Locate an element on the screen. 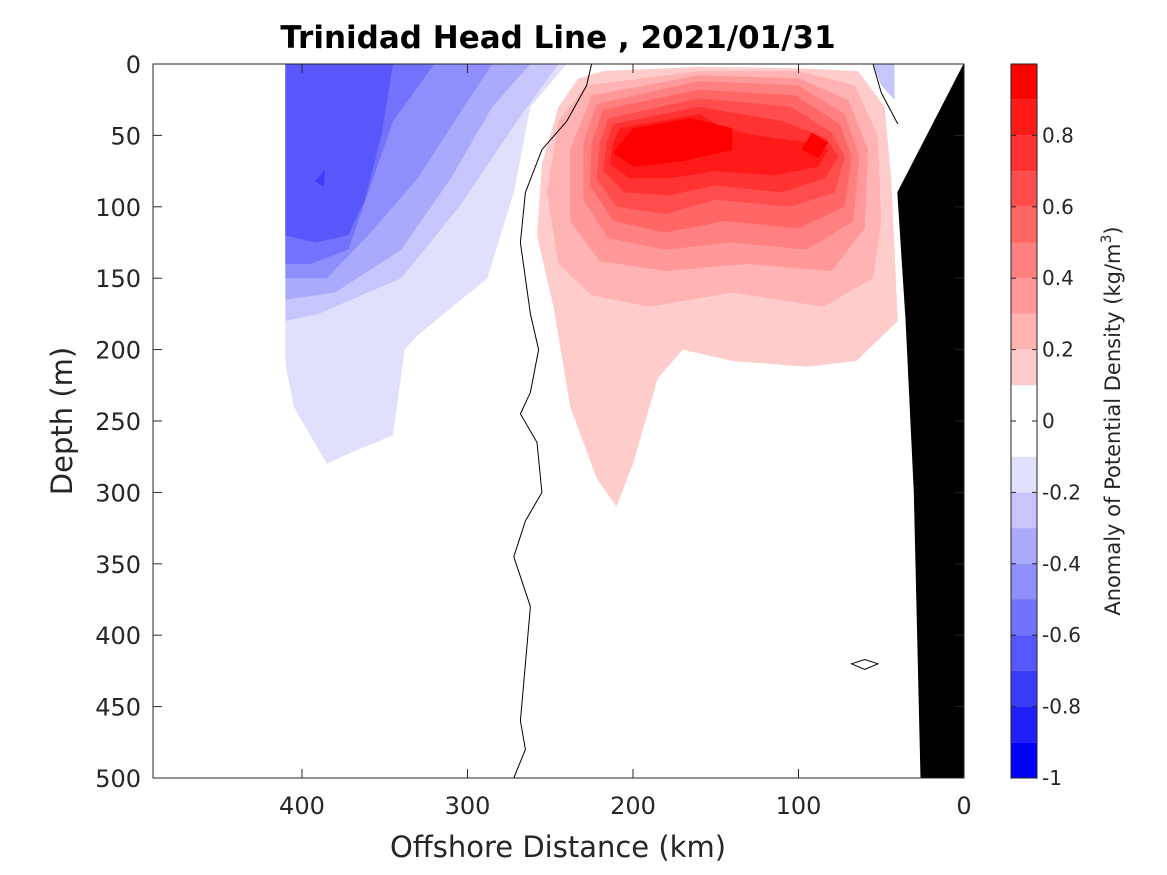 The height and width of the screenshot is (875, 1167). y-tick-label-150: 150 is located at coordinates (118, 279).